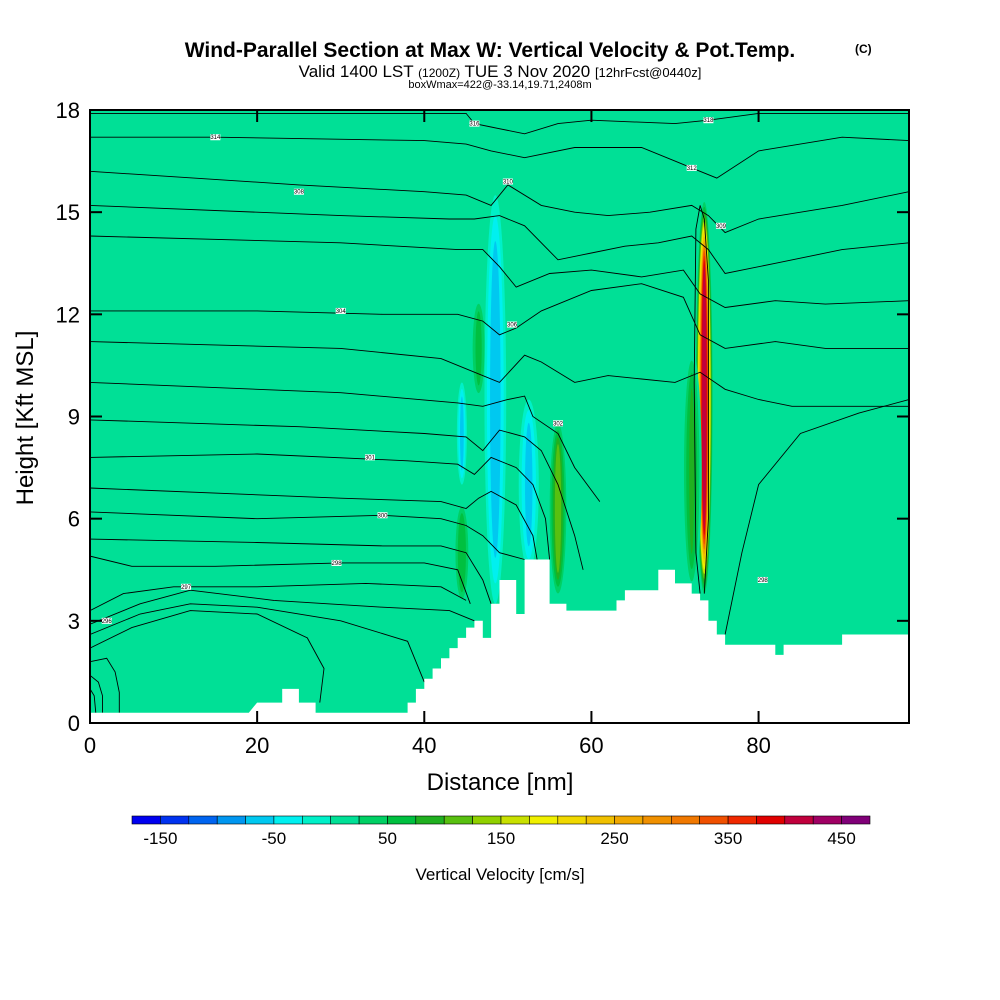  Describe the element at coordinates (74, 723) in the screenshot. I see `y-tick-label: 0` at that location.